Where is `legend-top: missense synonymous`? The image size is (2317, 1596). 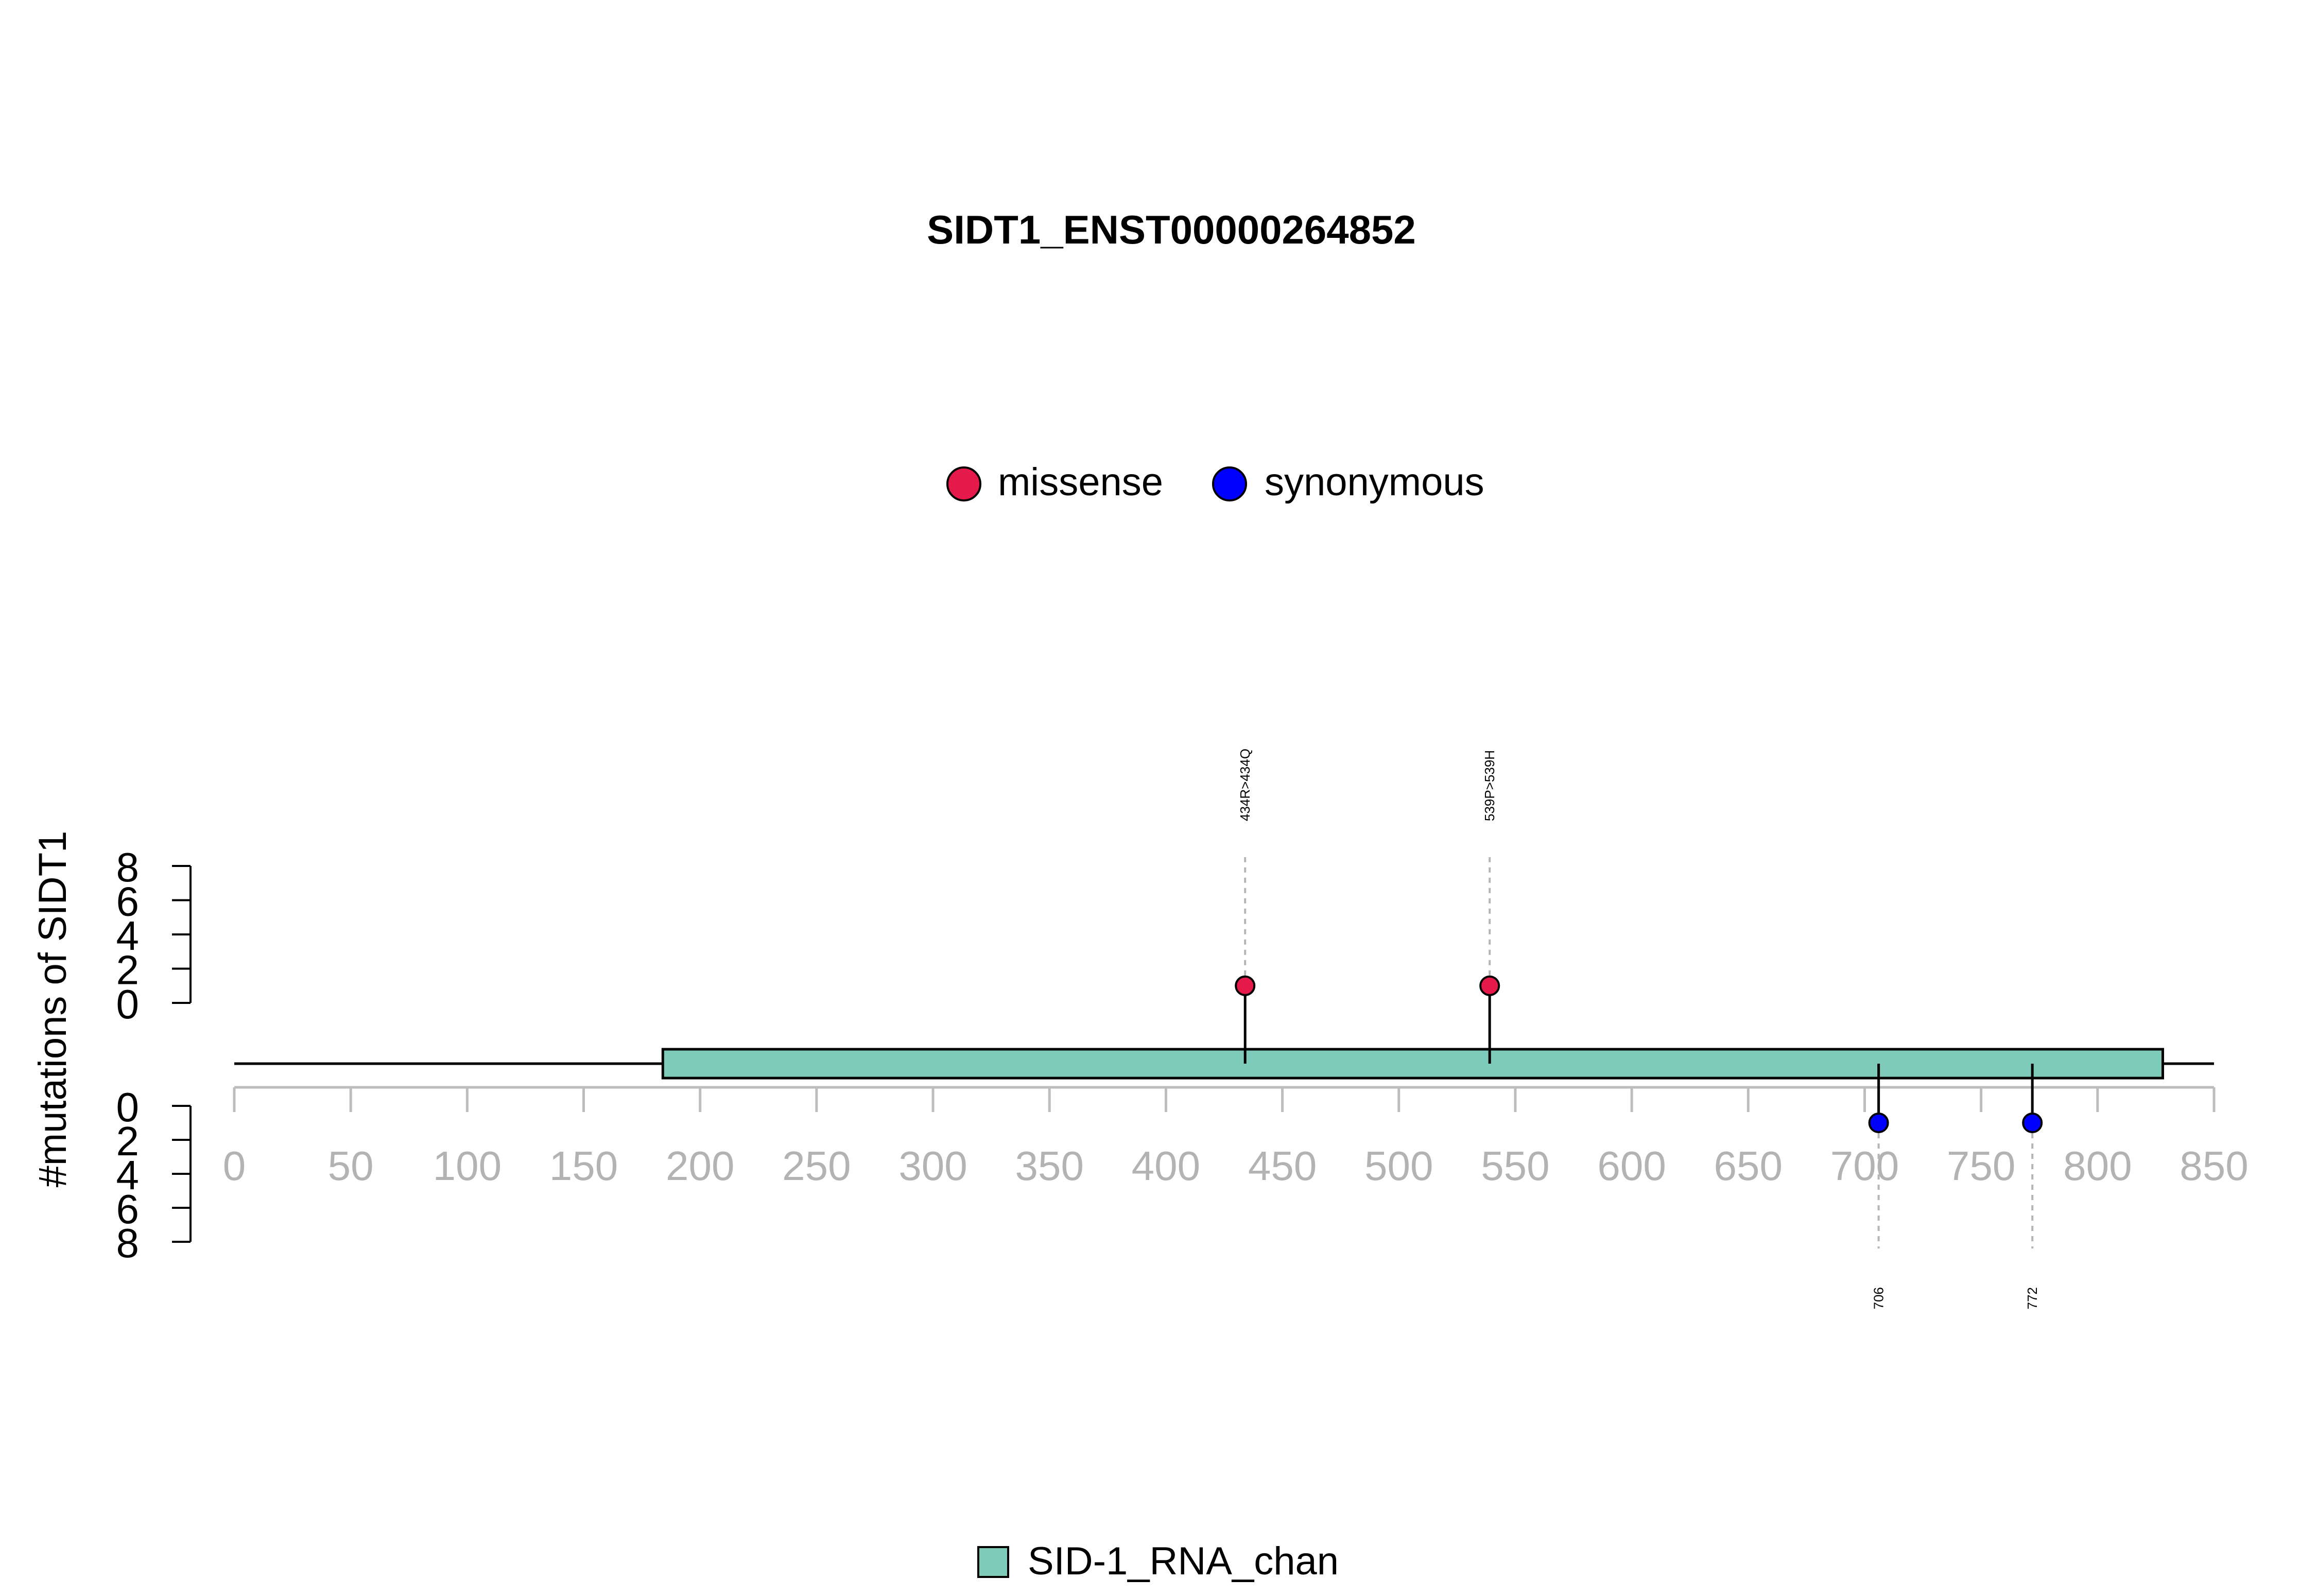
legend-top: missense synonymous is located at coordinates (1215, 482).